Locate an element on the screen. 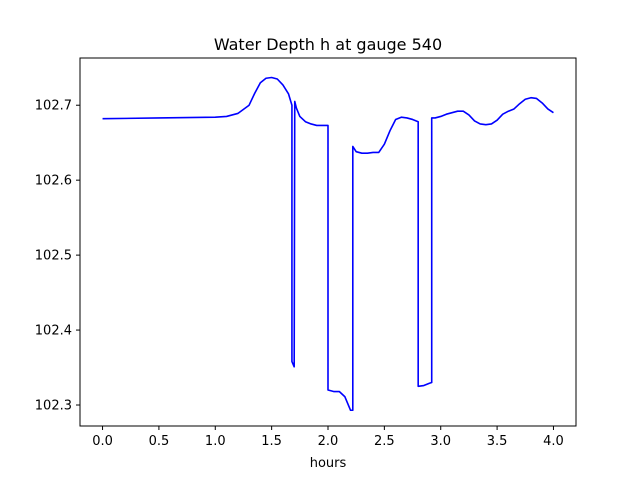 The width and height of the screenshot is (640, 480). y-tick-label: 102.3 is located at coordinates (53, 406).